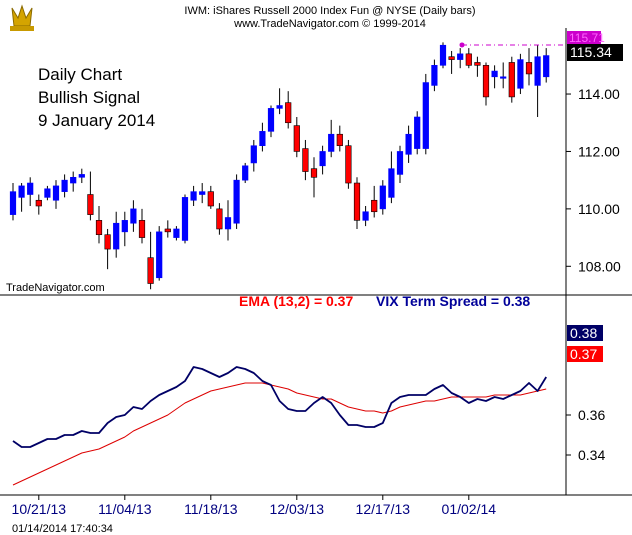  Describe the element at coordinates (125, 509) in the screenshot. I see `date-tick-label: 11/04/13` at that location.